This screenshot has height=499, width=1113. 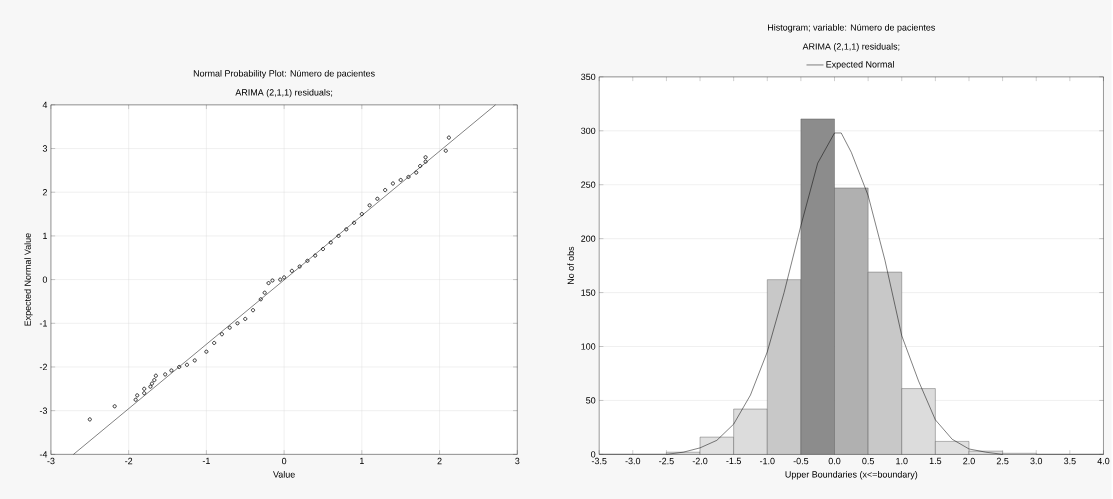 I want to click on x-tick-label: 0.0, so click(x=834, y=461).